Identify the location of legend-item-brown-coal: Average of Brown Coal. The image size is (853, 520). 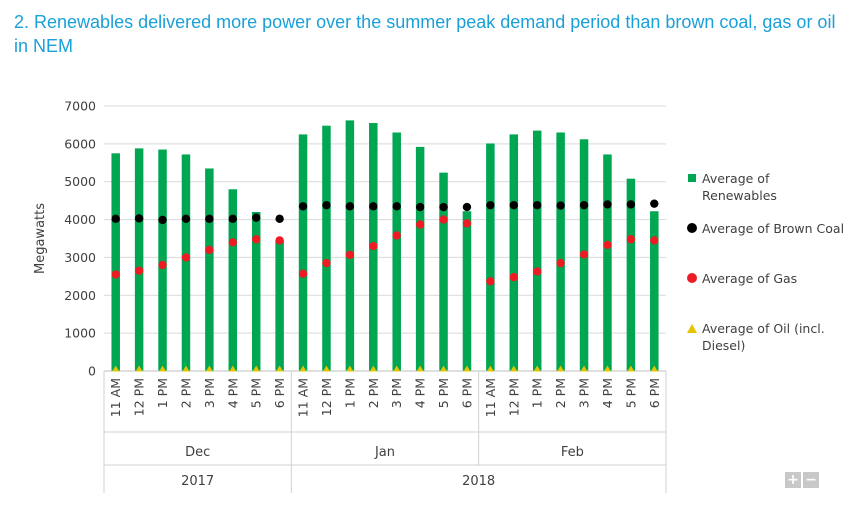
(766, 245).